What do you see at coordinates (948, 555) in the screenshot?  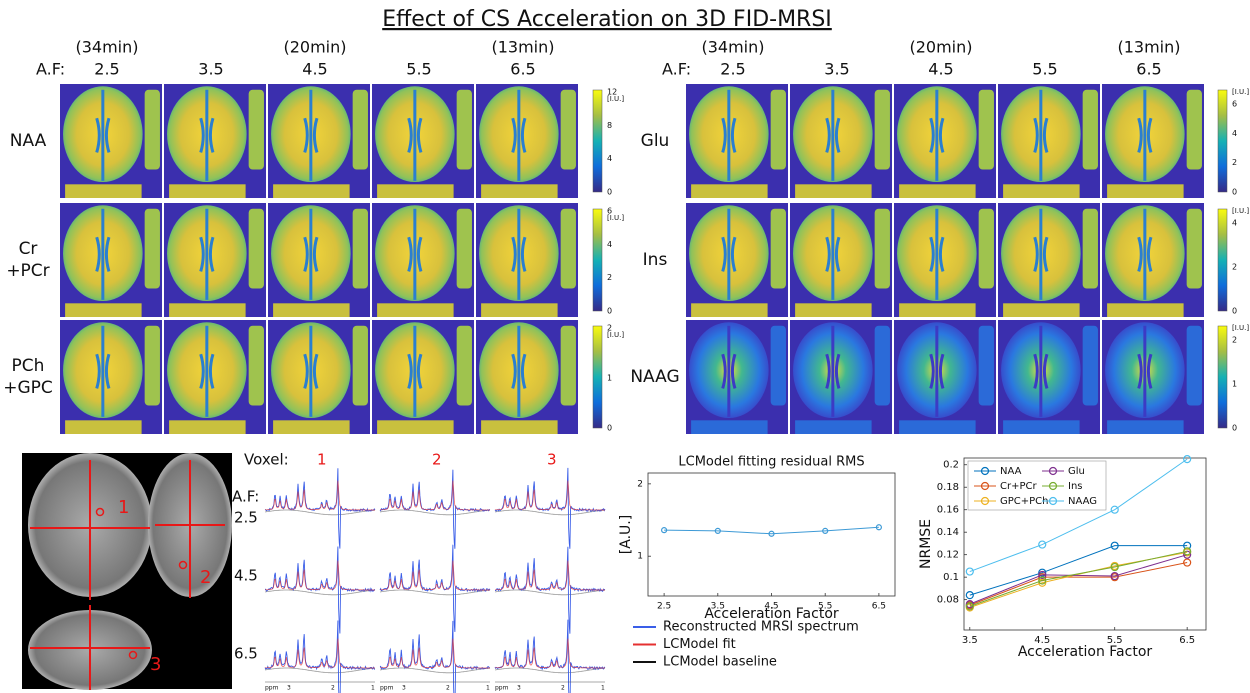 I see `y-tick-label: 0.12` at bounding box center [948, 555].